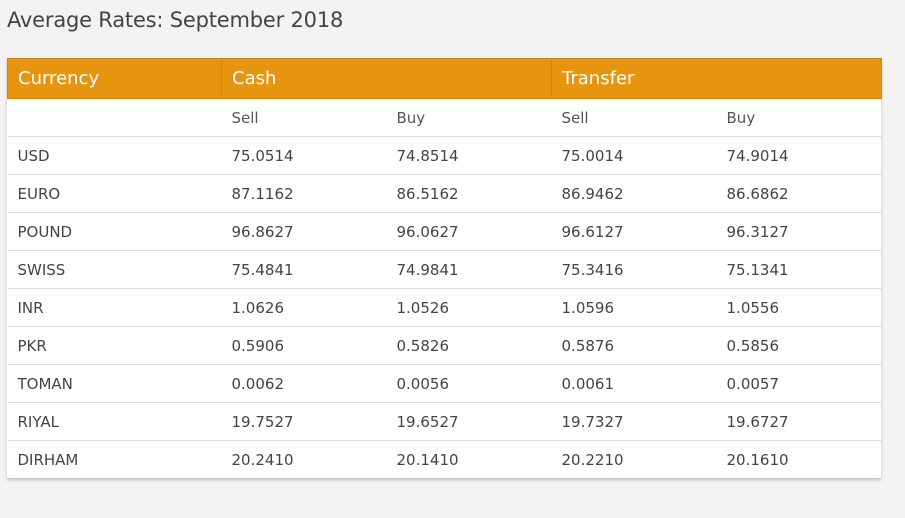 The width and height of the screenshot is (905, 518). I want to click on cell-transfer-sell: 96.6127, so click(634, 231).